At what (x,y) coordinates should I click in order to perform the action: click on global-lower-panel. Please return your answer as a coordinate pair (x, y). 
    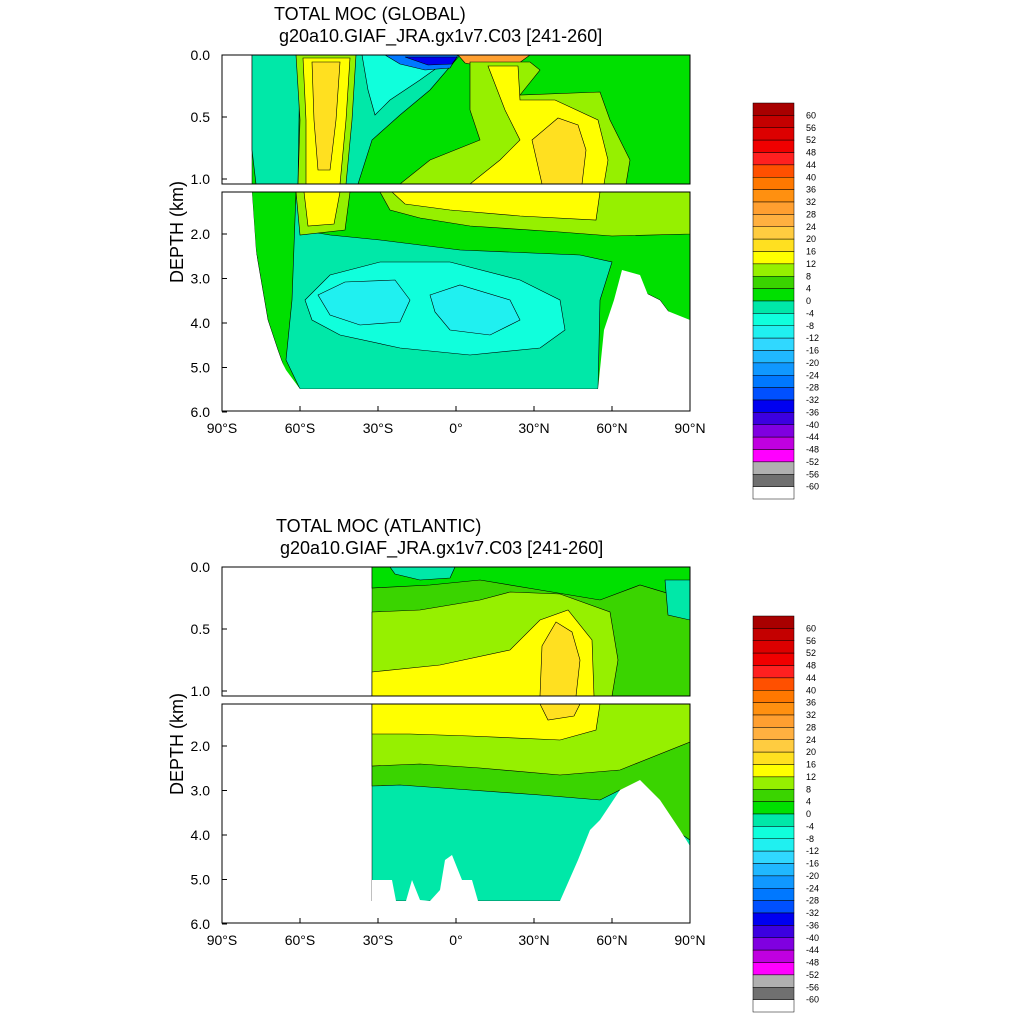
    Looking at the image, I should click on (456, 301).